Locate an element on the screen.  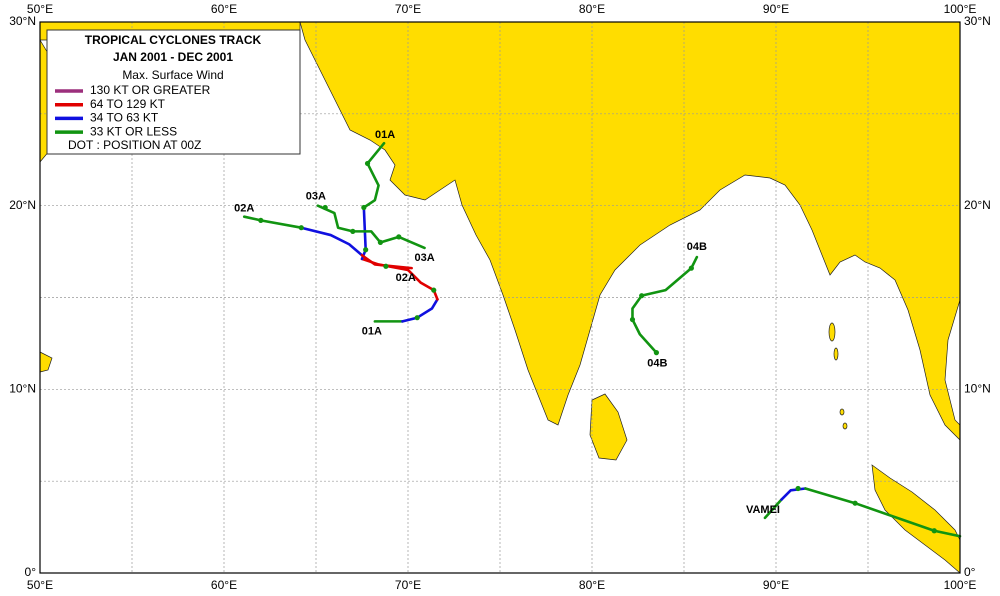
legend-heading: Max. Surface Wind is located at coordinates (172, 75).